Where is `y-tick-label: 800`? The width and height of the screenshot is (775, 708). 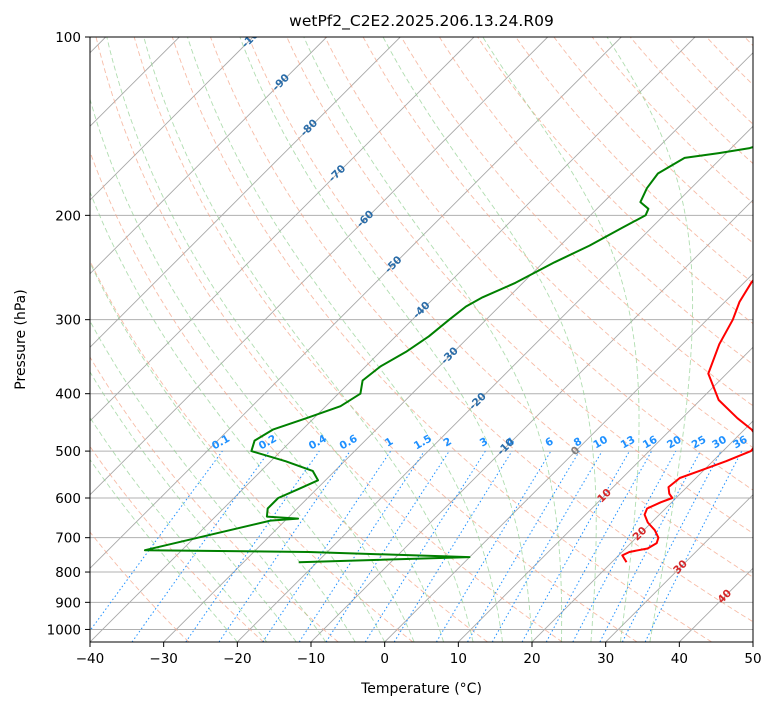
y-tick-label: 800 is located at coordinates (68, 573).